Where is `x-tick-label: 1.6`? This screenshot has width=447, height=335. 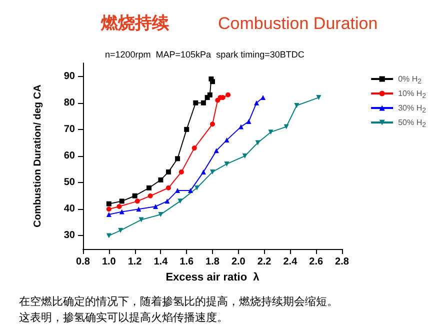 x-tick-label: 1.6 is located at coordinates (187, 262).